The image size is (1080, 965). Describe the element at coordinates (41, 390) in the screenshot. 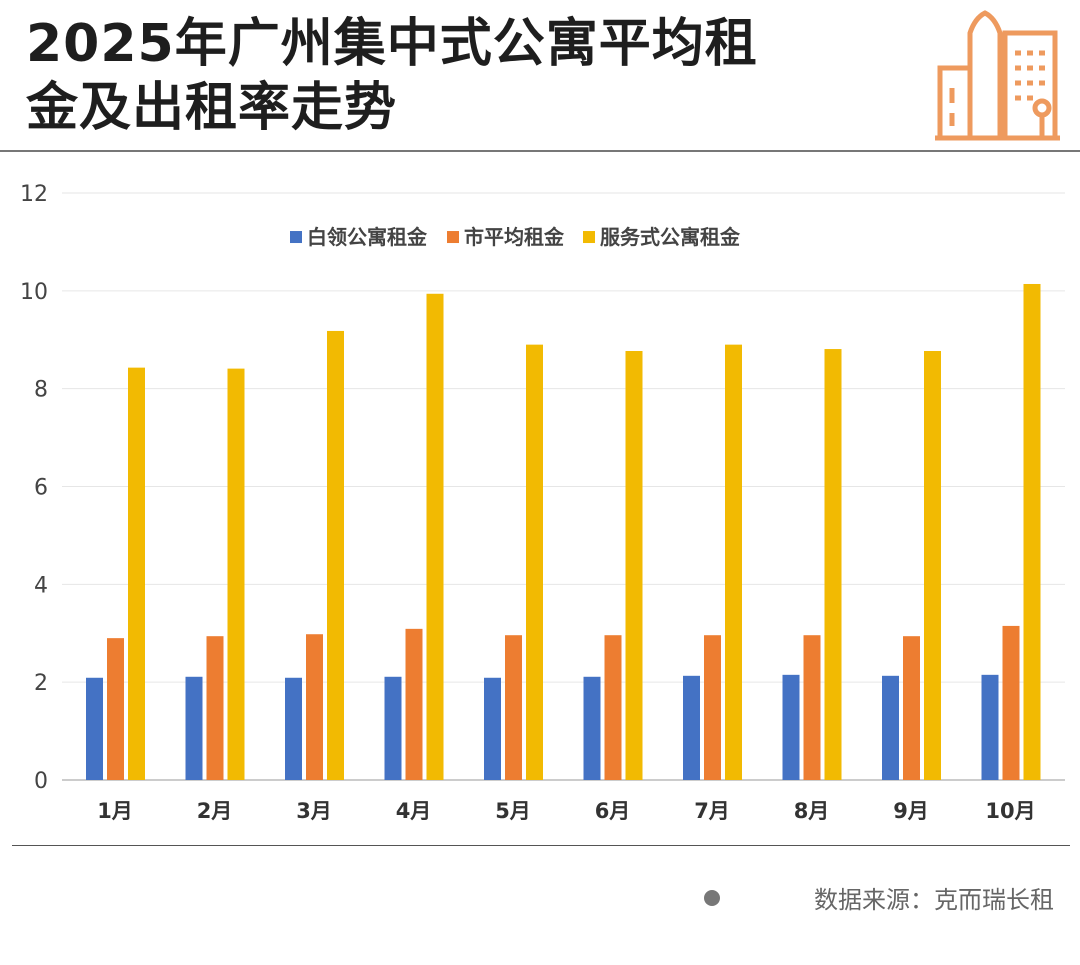

I see `y-tick-label: 8` at that location.